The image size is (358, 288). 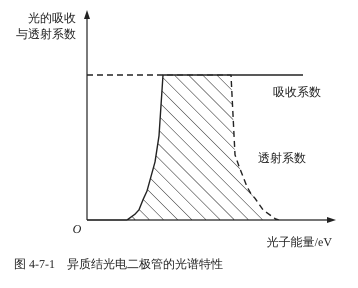 What do you see at coordinates (77, 229) in the screenshot?
I see `annotation: O` at bounding box center [77, 229].